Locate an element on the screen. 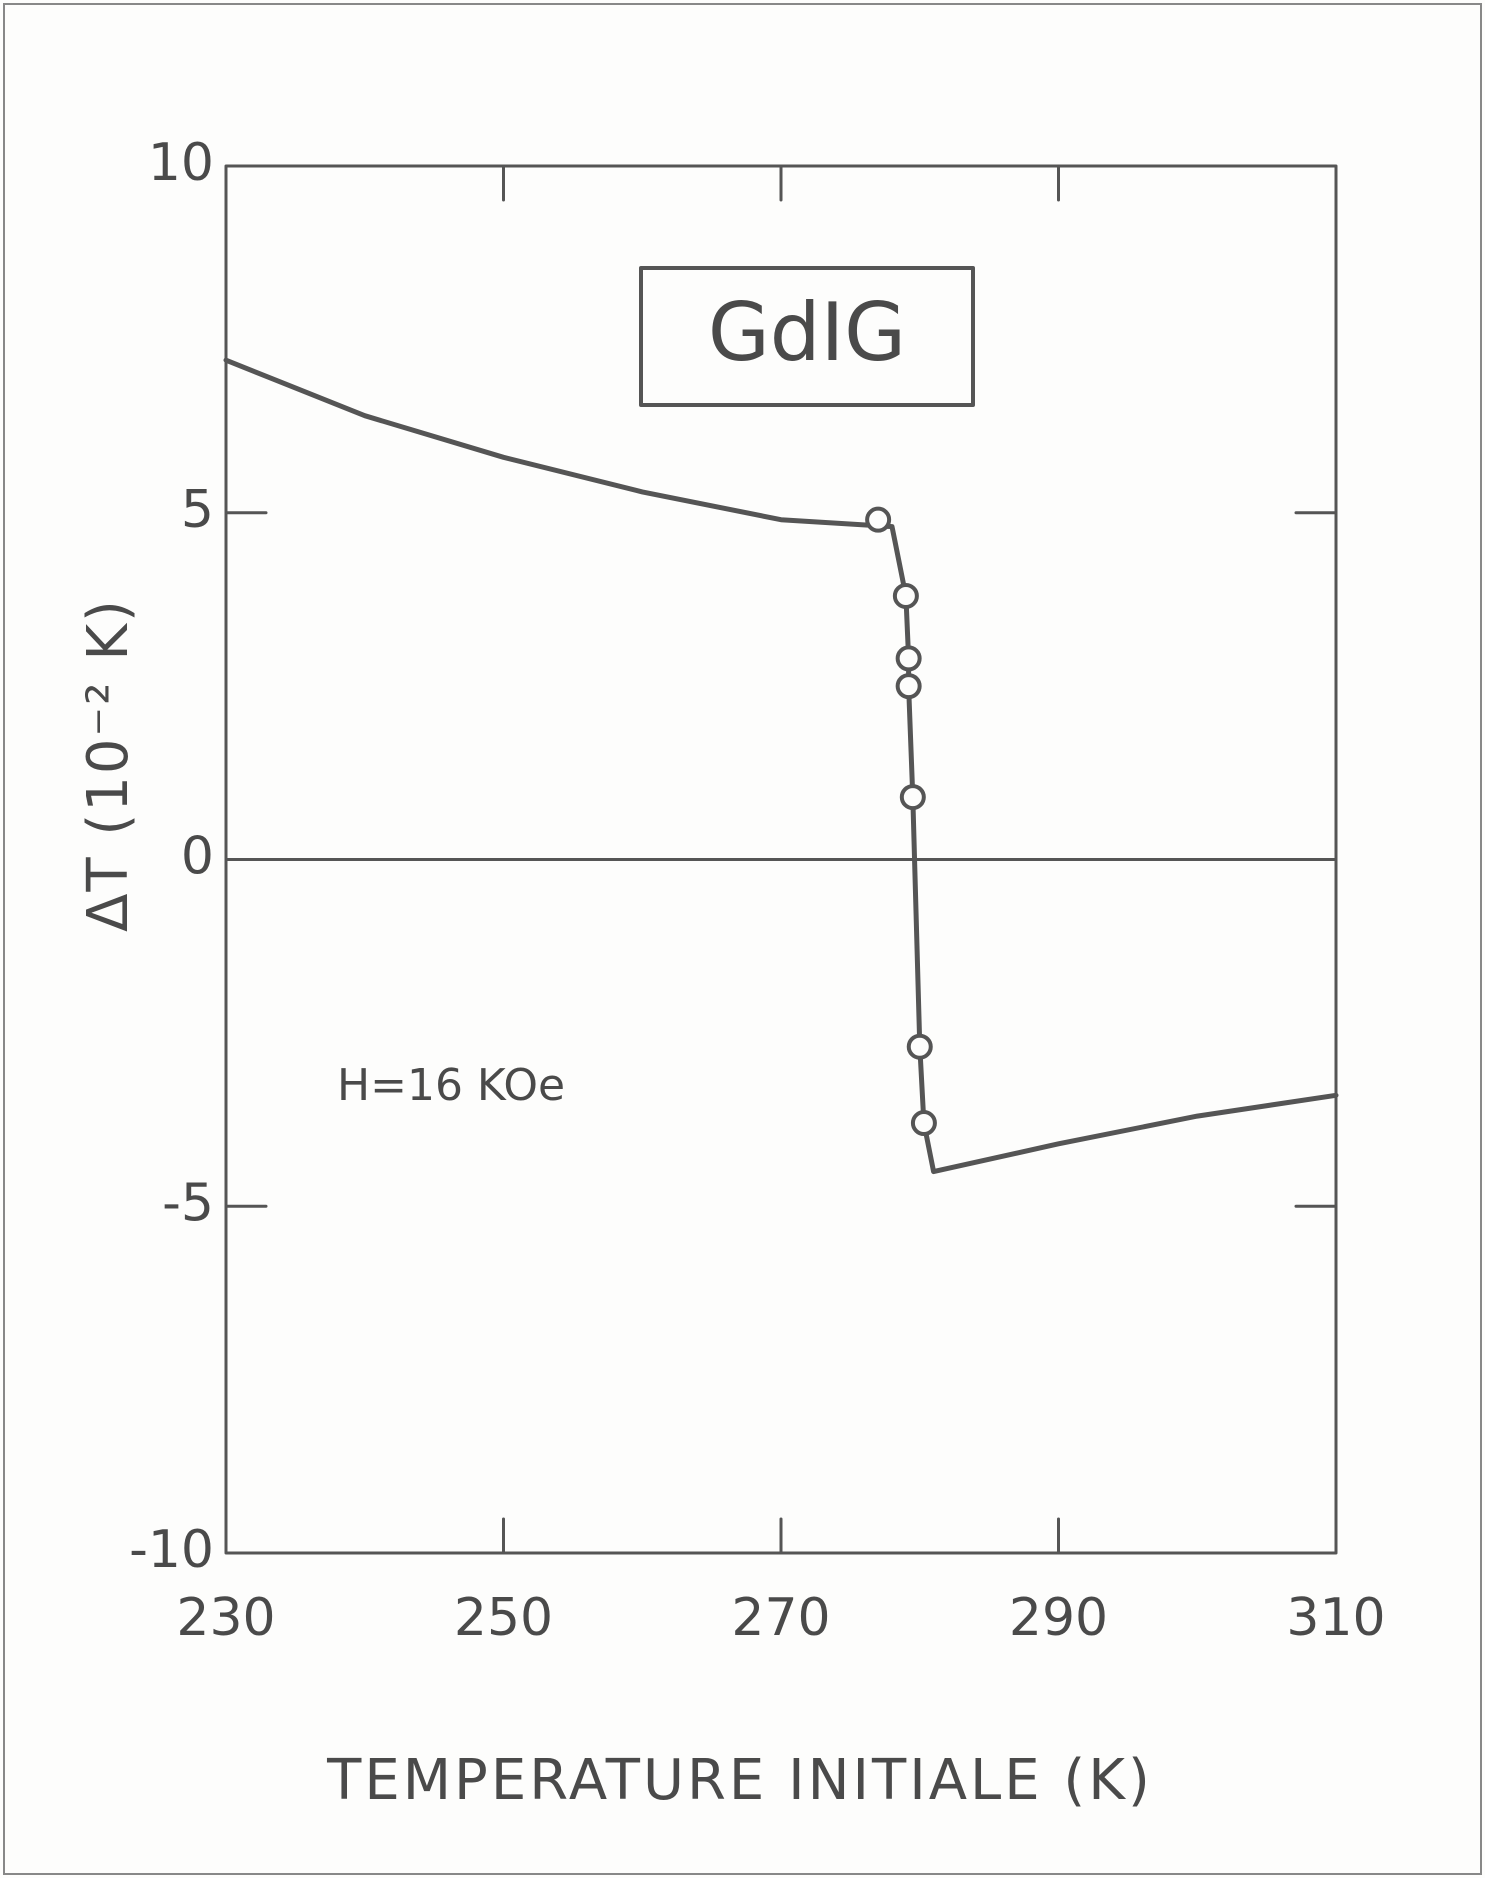 The width and height of the screenshot is (1485, 1878). x-tick-label: 250 is located at coordinates (503, 1618).